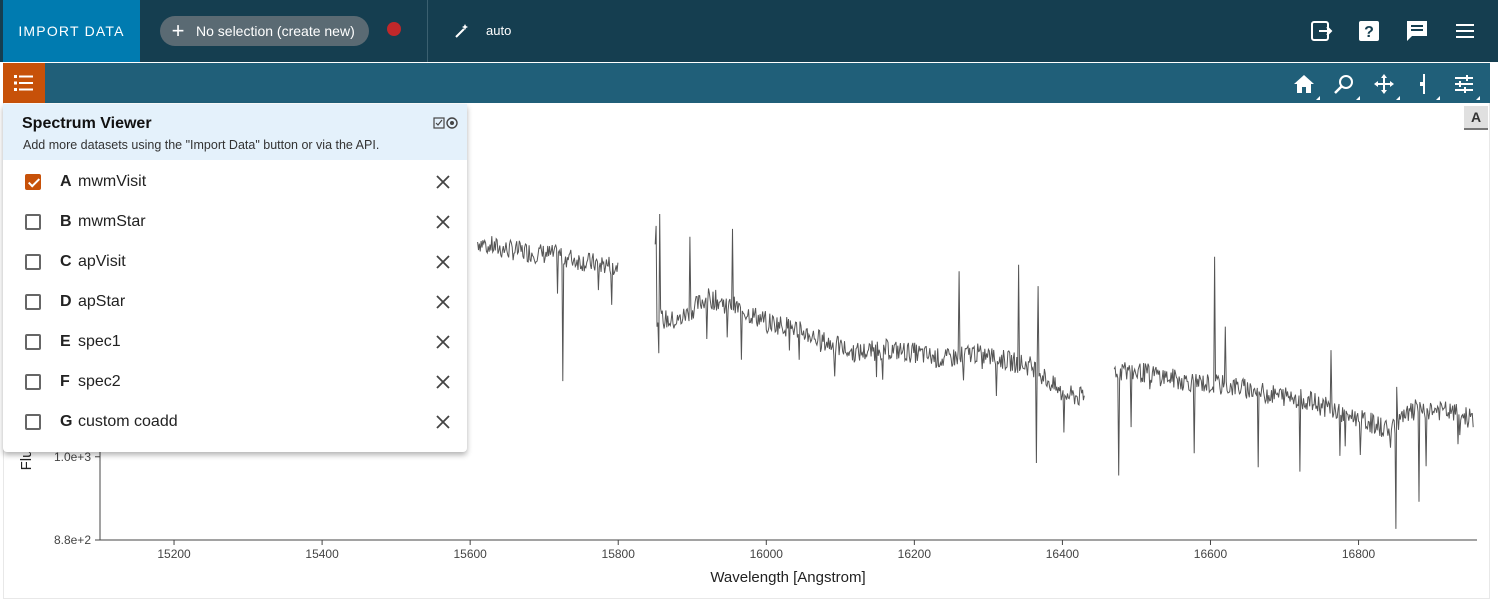 This screenshot has width=1498, height=609. I want to click on layer-letter: B, so click(66, 221).